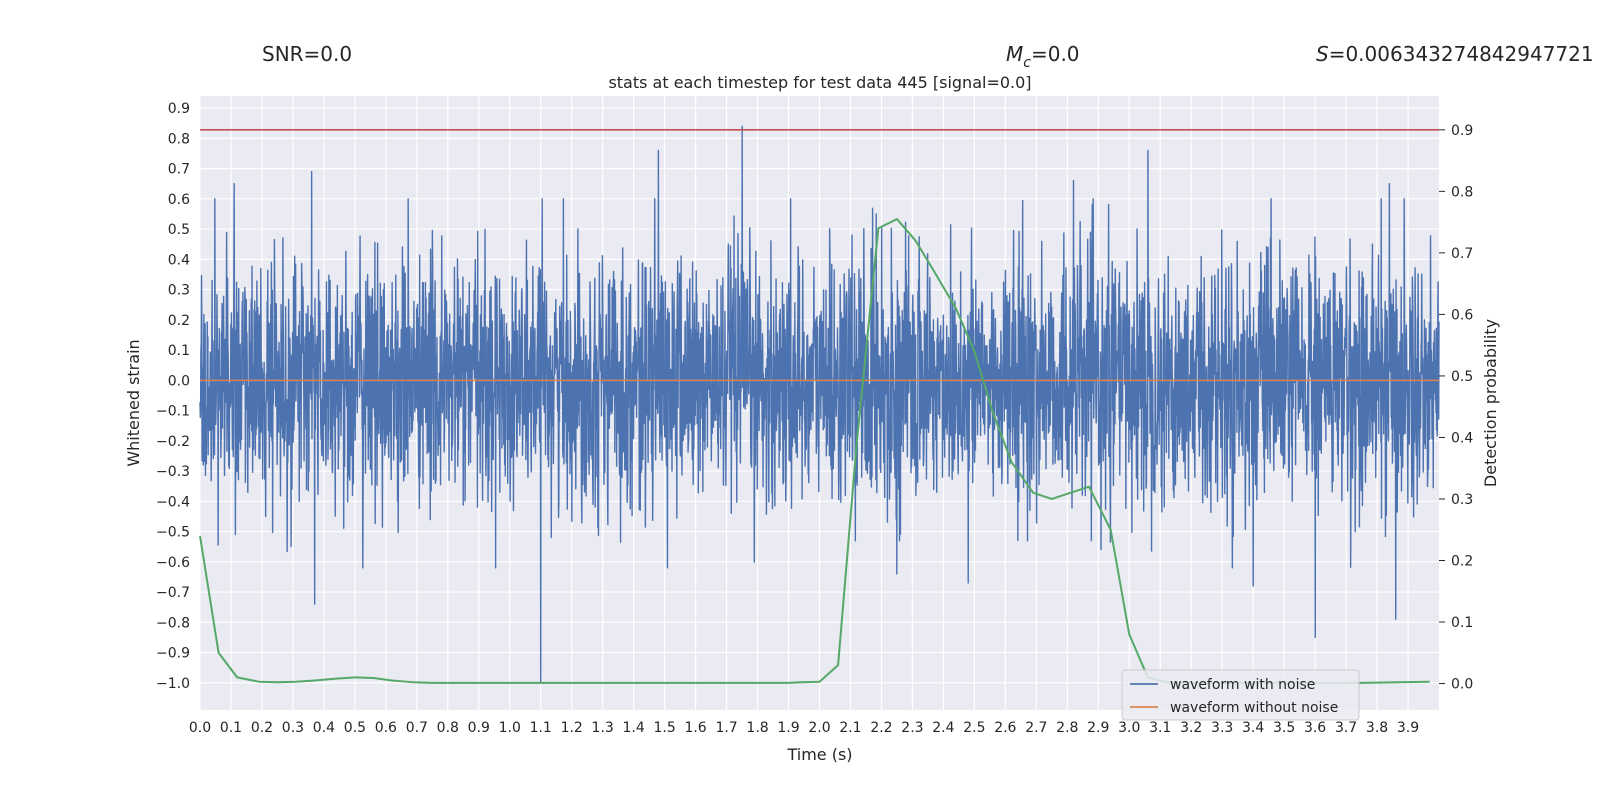 Image resolution: width=1600 pixels, height=800 pixels. Describe the element at coordinates (1036, 728) in the screenshot. I see `x-tick-label: 2.7` at that location.